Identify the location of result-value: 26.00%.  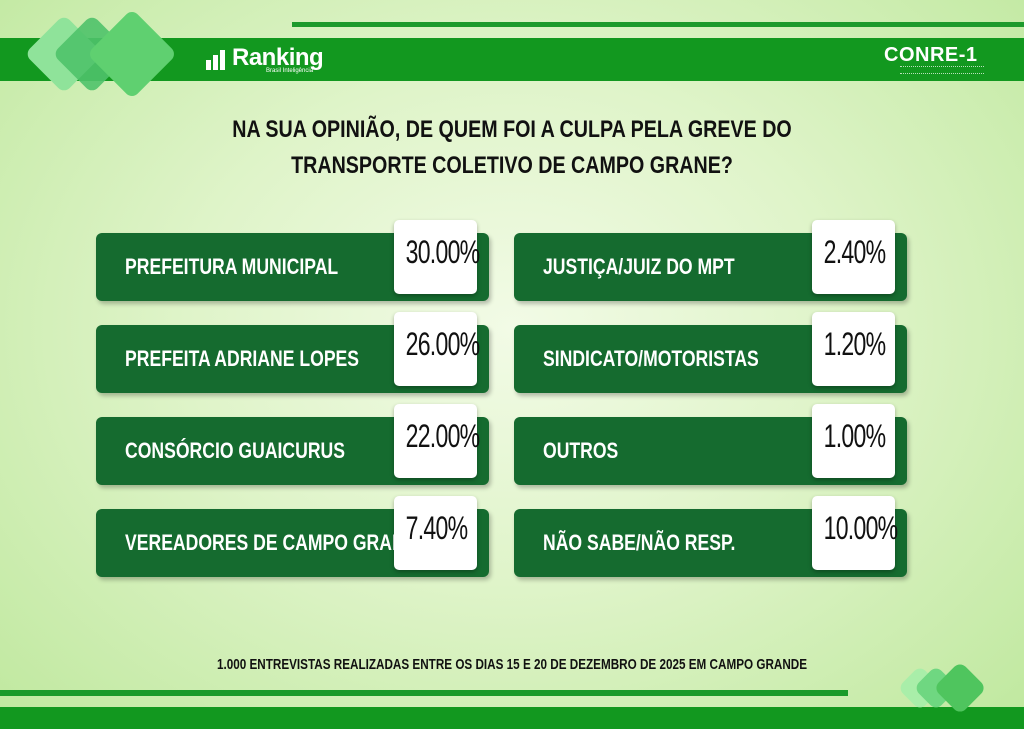
(443, 344).